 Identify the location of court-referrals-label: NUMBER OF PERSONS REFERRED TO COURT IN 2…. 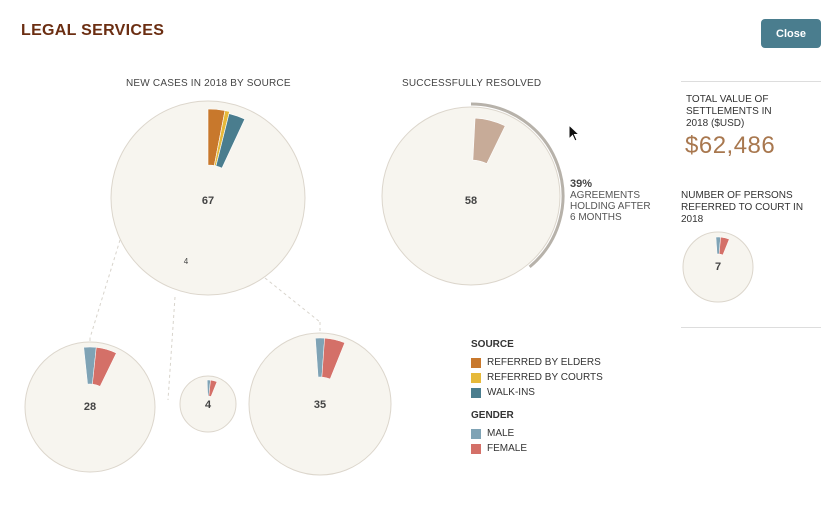
(742, 208).